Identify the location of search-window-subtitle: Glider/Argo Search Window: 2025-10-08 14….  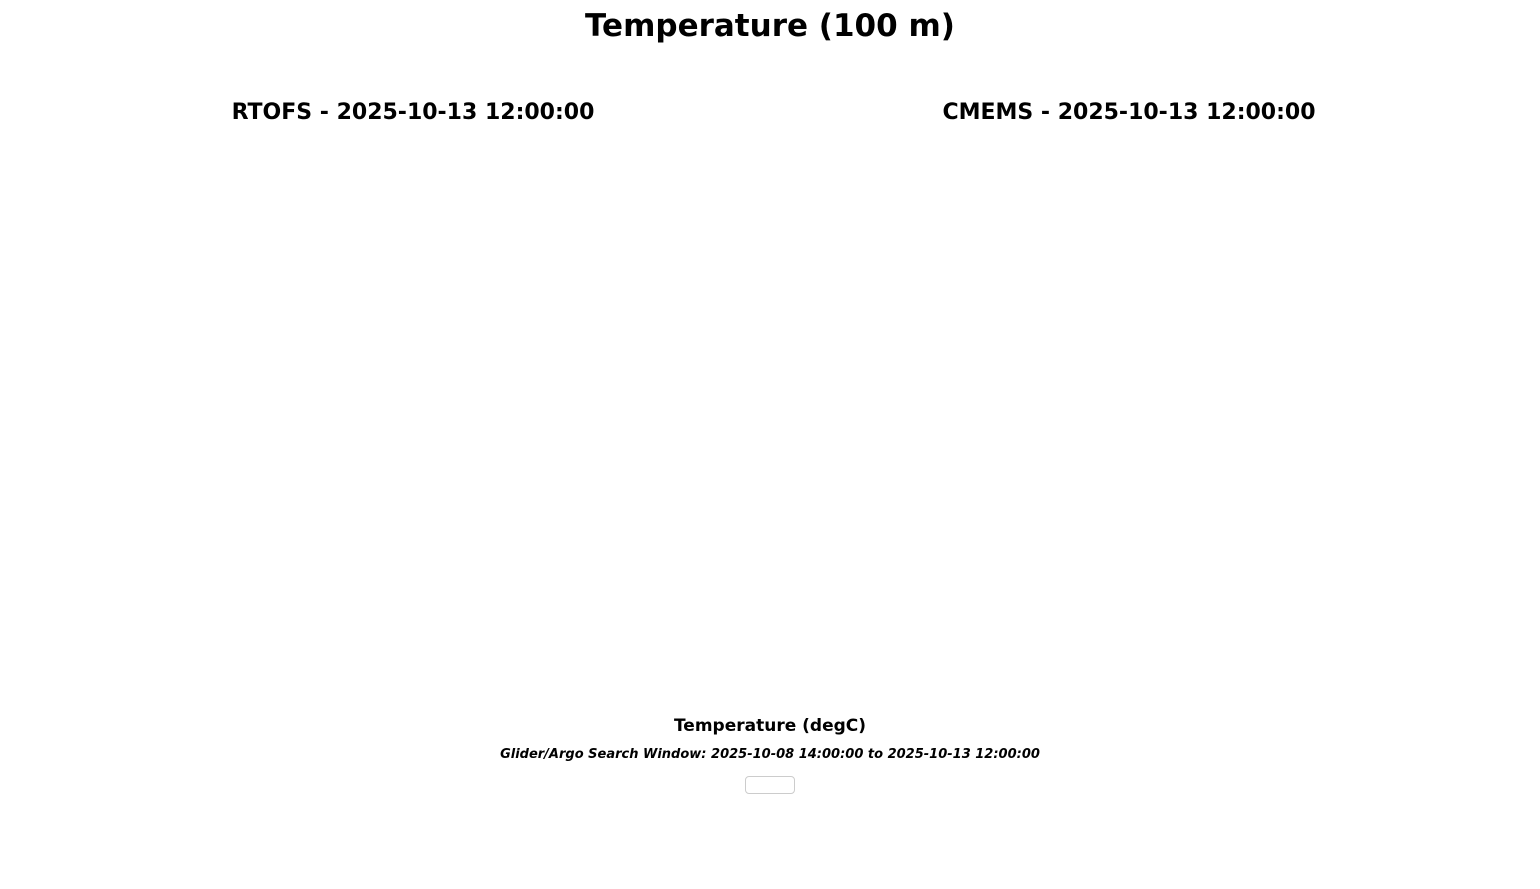
(770, 754).